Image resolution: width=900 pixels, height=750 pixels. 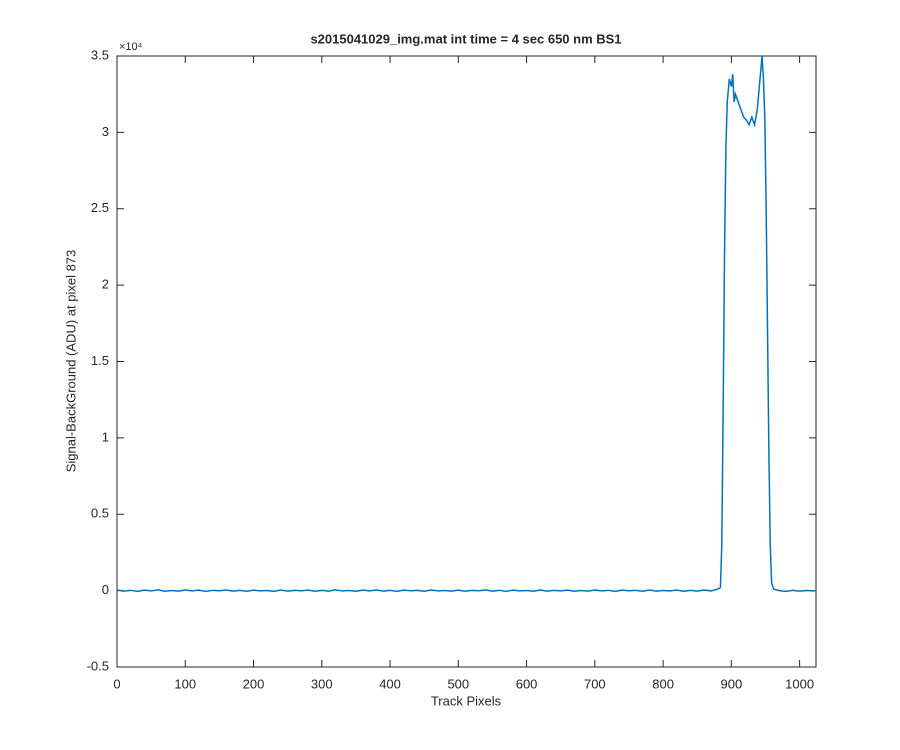 I want to click on y-tick-label: 2.5, so click(x=100, y=207).